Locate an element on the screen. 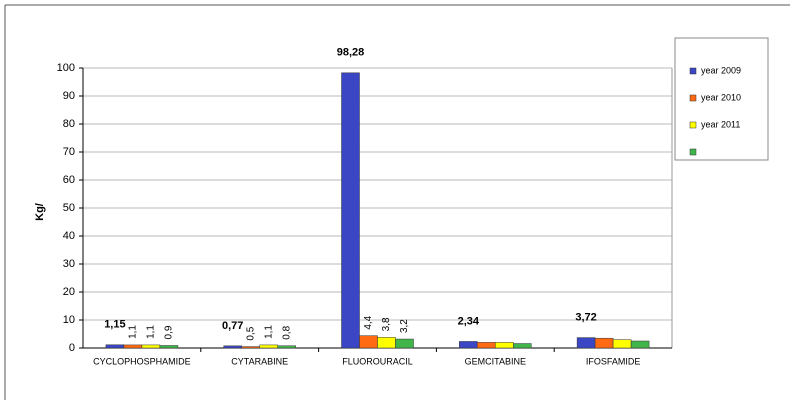 This screenshot has width=795, height=405. value-label: 2,34 is located at coordinates (469, 321).